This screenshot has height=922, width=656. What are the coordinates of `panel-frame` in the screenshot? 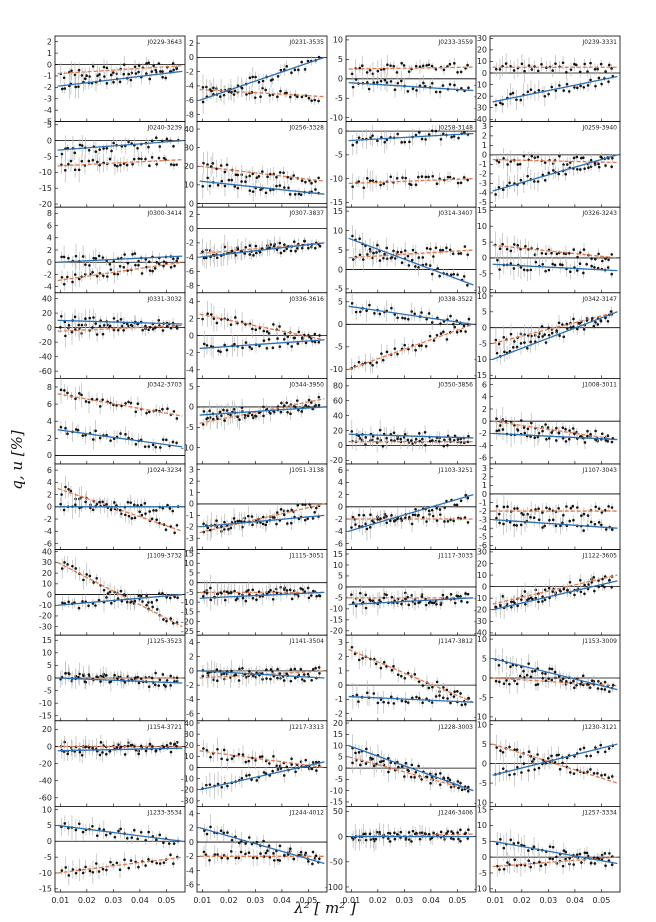 It's located at (411, 335).